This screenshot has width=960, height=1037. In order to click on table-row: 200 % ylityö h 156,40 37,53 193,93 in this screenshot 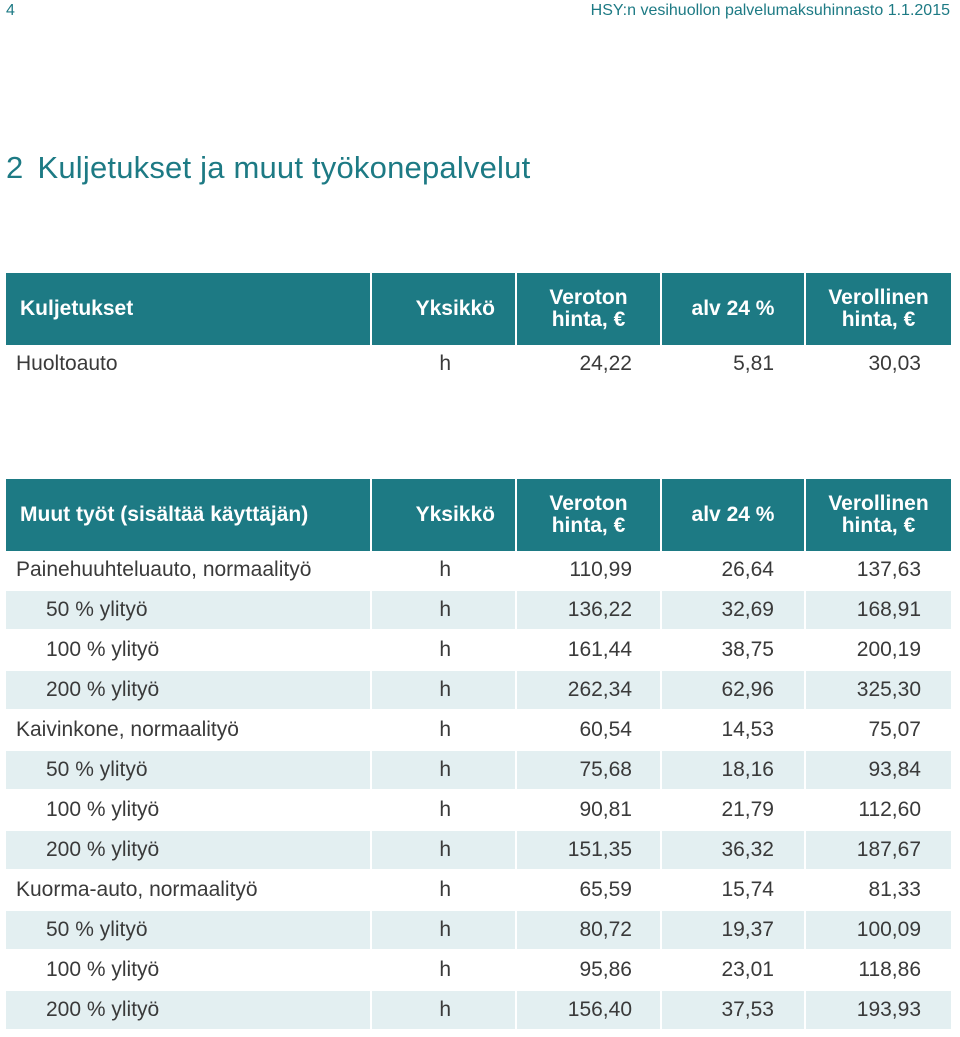, I will do `click(478, 1011)`.